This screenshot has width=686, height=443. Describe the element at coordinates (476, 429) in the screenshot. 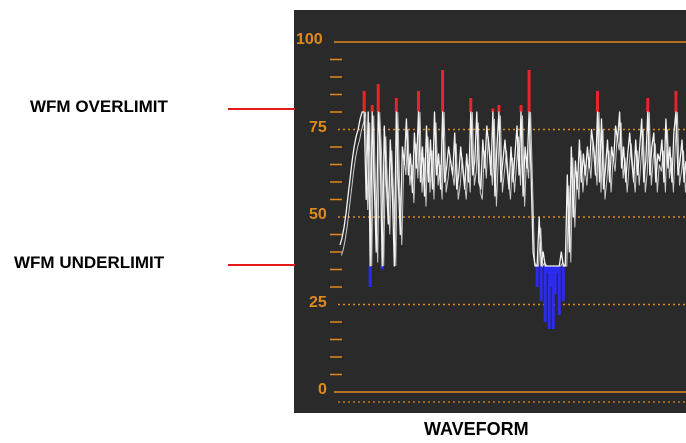

I see `waveform-caption: WAVEFORM` at that location.